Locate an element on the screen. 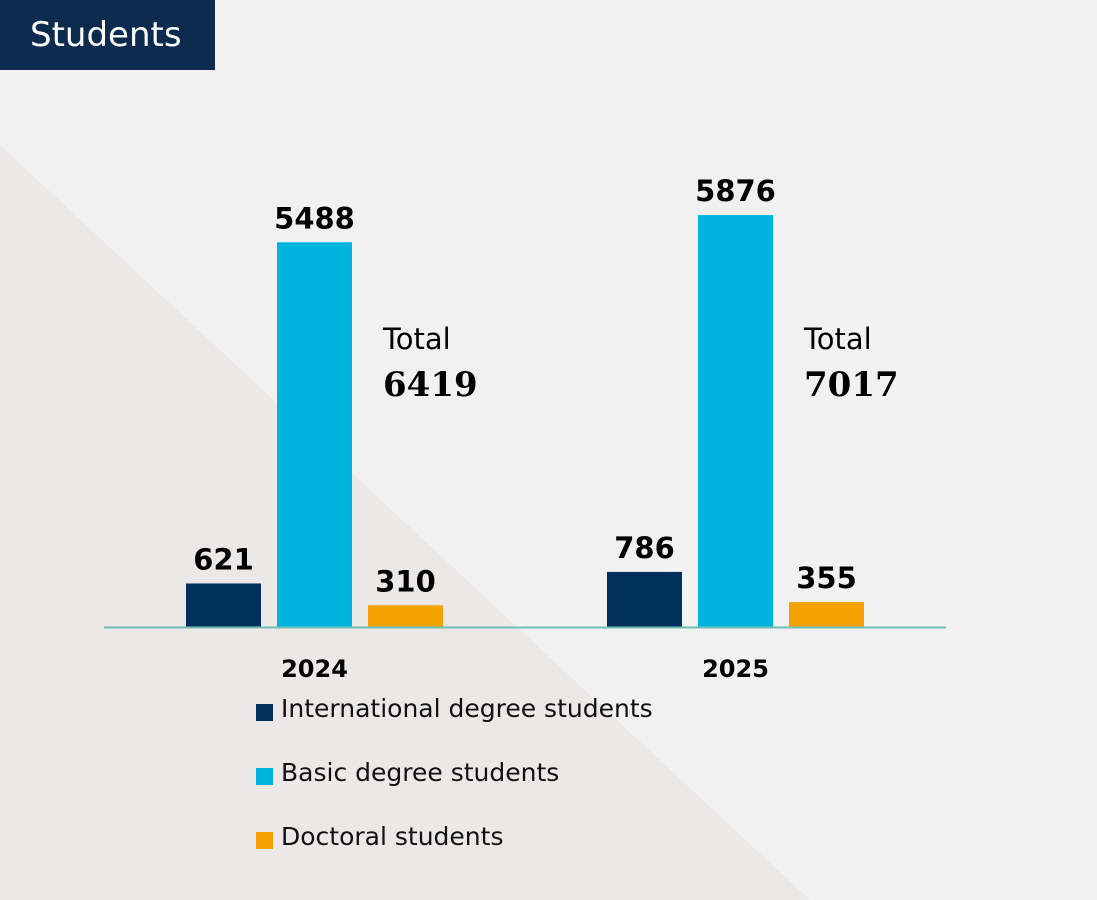  total-value: 7017 is located at coordinates (851, 385).